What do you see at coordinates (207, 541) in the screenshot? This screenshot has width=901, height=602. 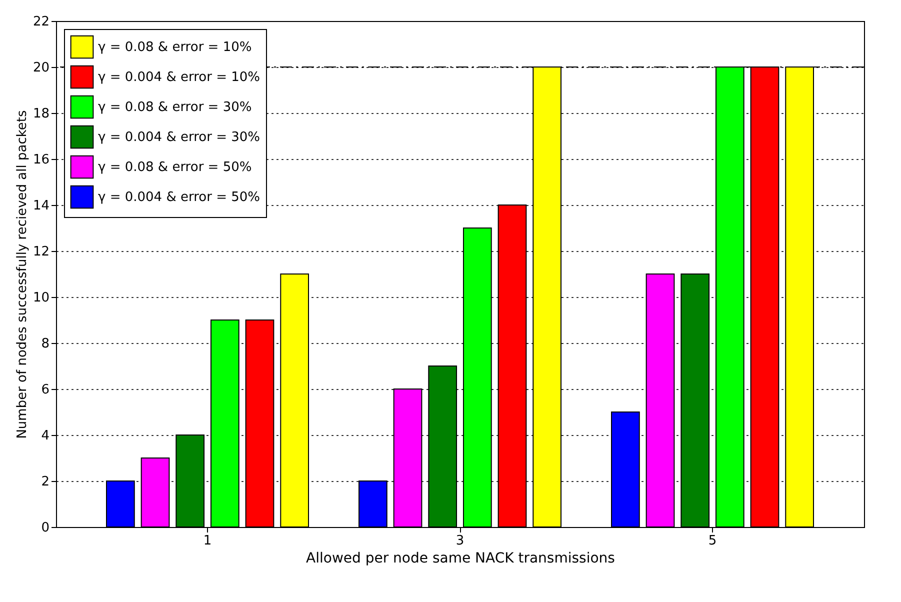 I see `x-tick-label: 1` at bounding box center [207, 541].